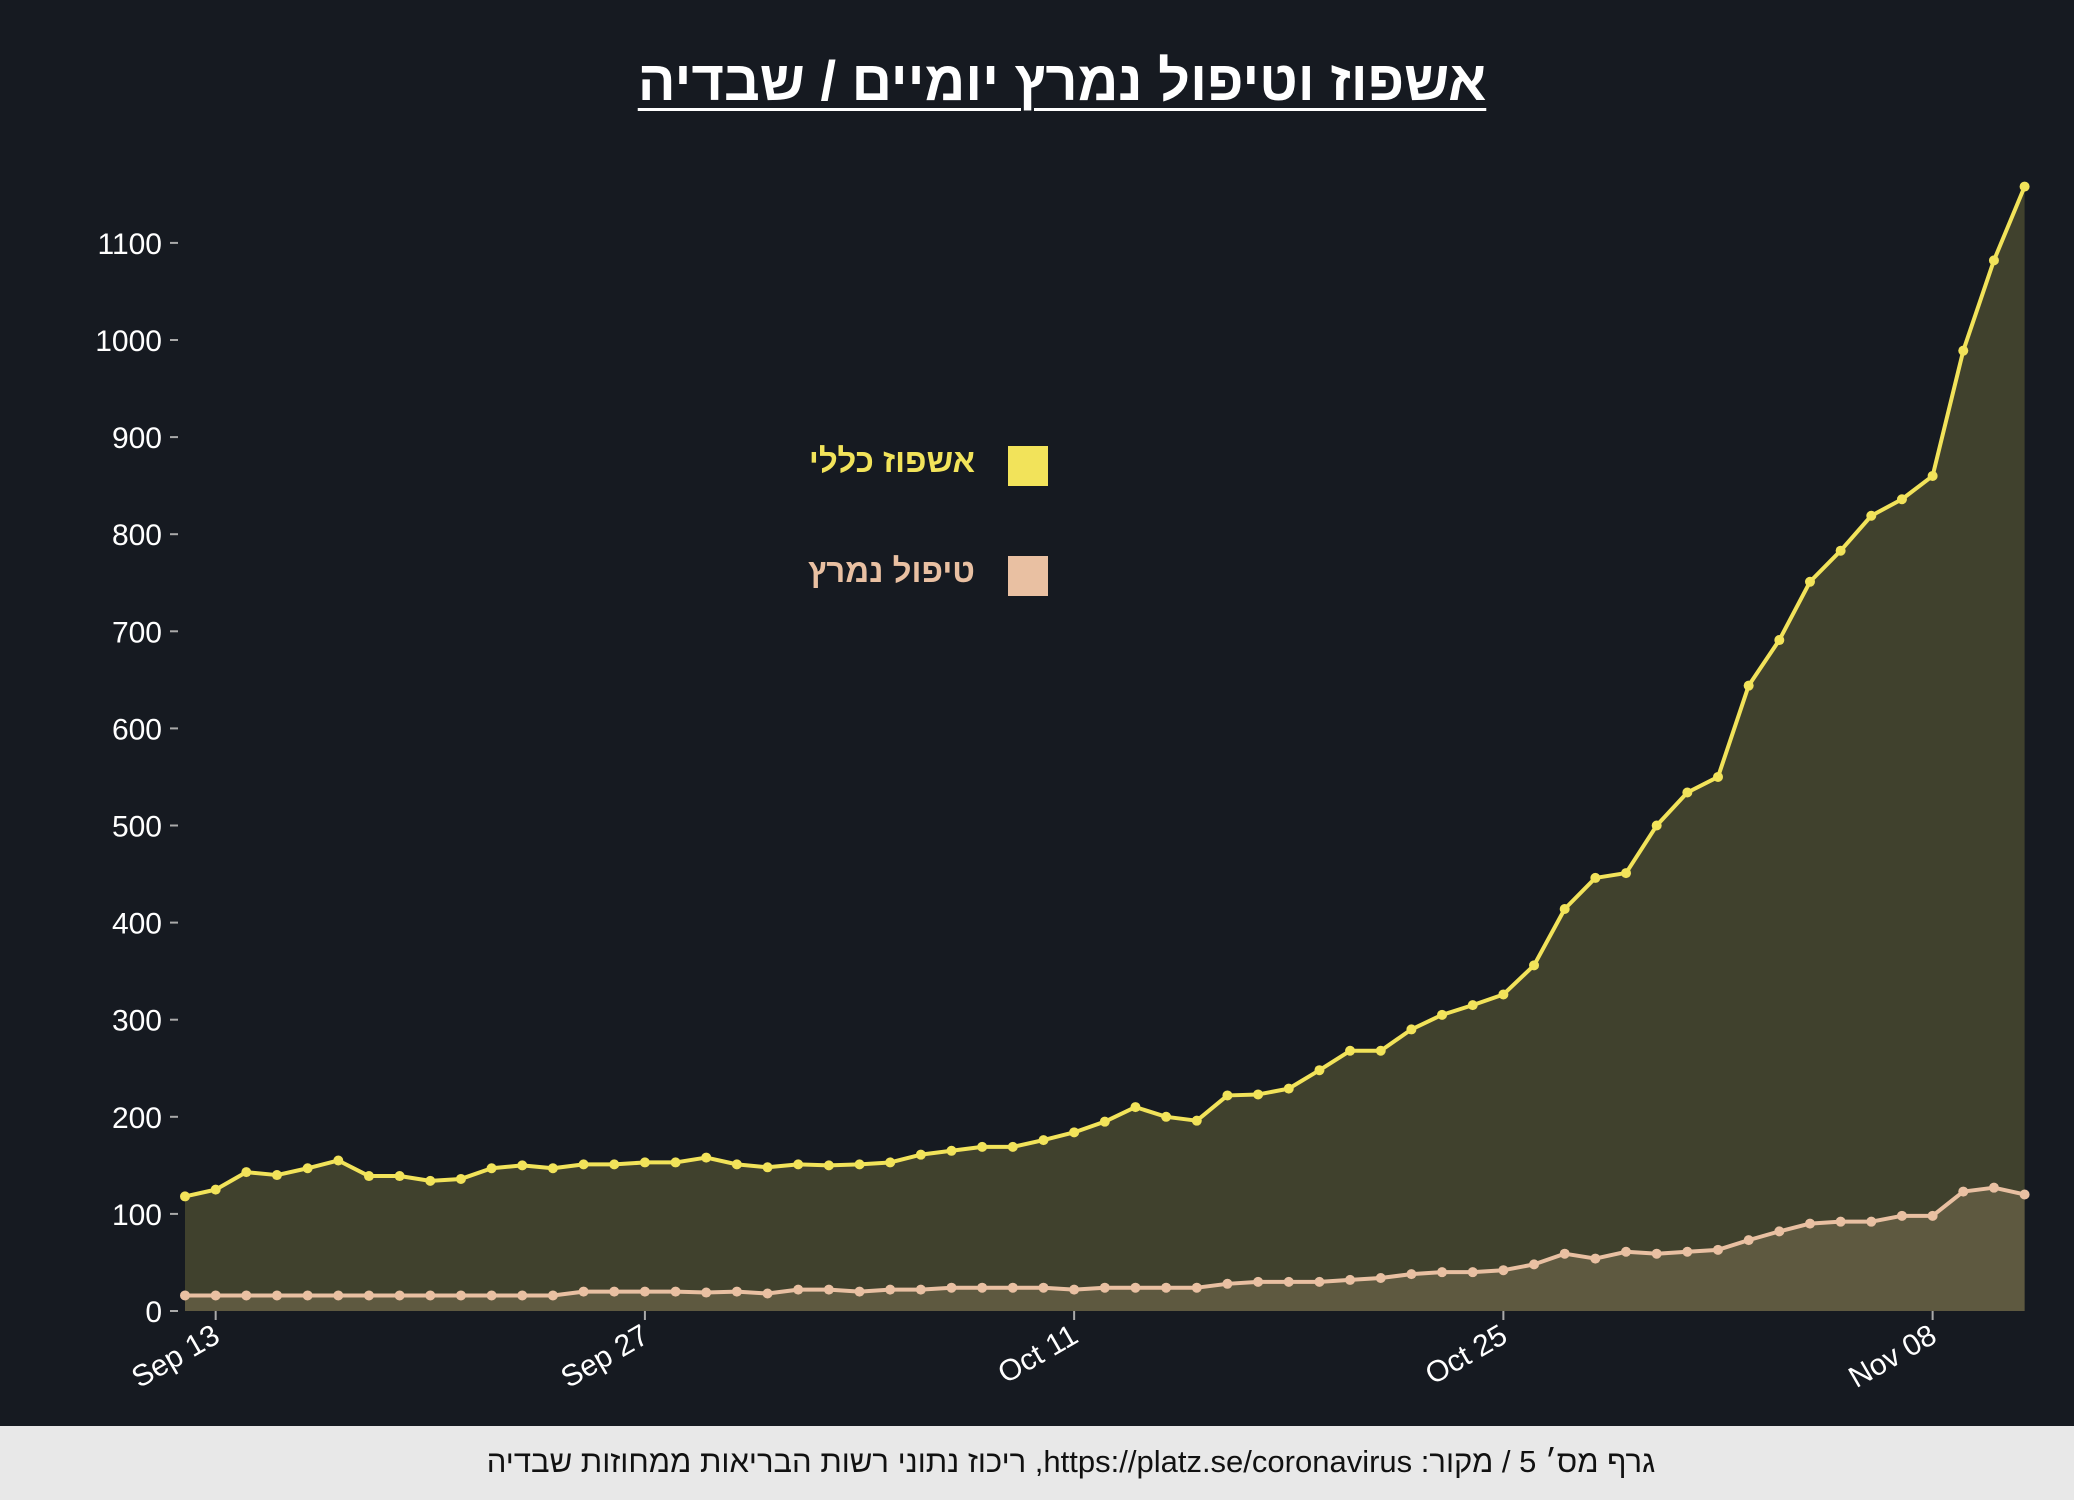  What do you see at coordinates (129, 244) in the screenshot?
I see `y-tick-label: 1100` at bounding box center [129, 244].